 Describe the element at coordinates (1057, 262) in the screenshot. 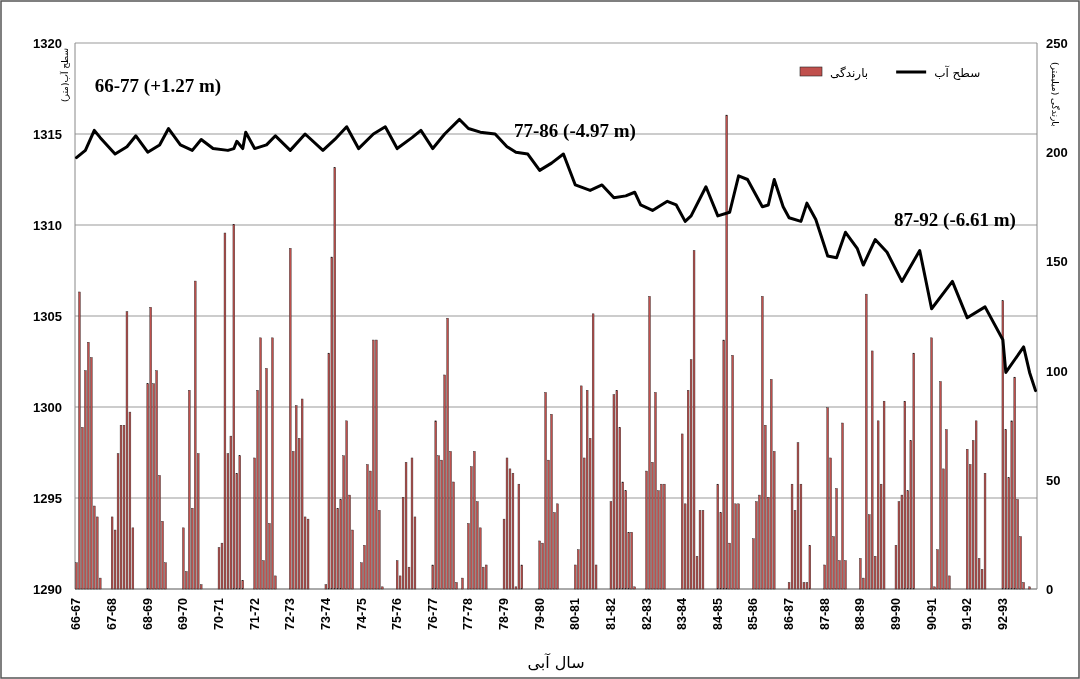

I see `y2-tick-label: 150` at that location.